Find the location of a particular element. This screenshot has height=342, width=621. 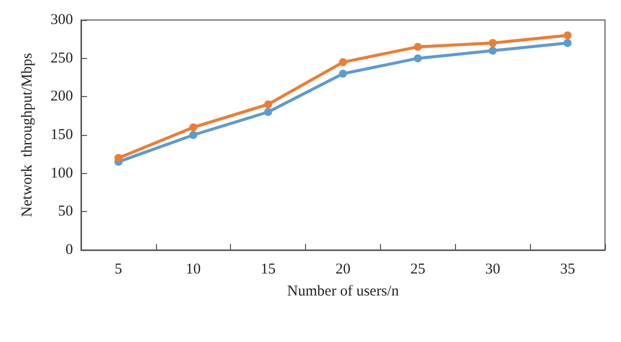

y-tick-label: 300 is located at coordinates (61, 20).